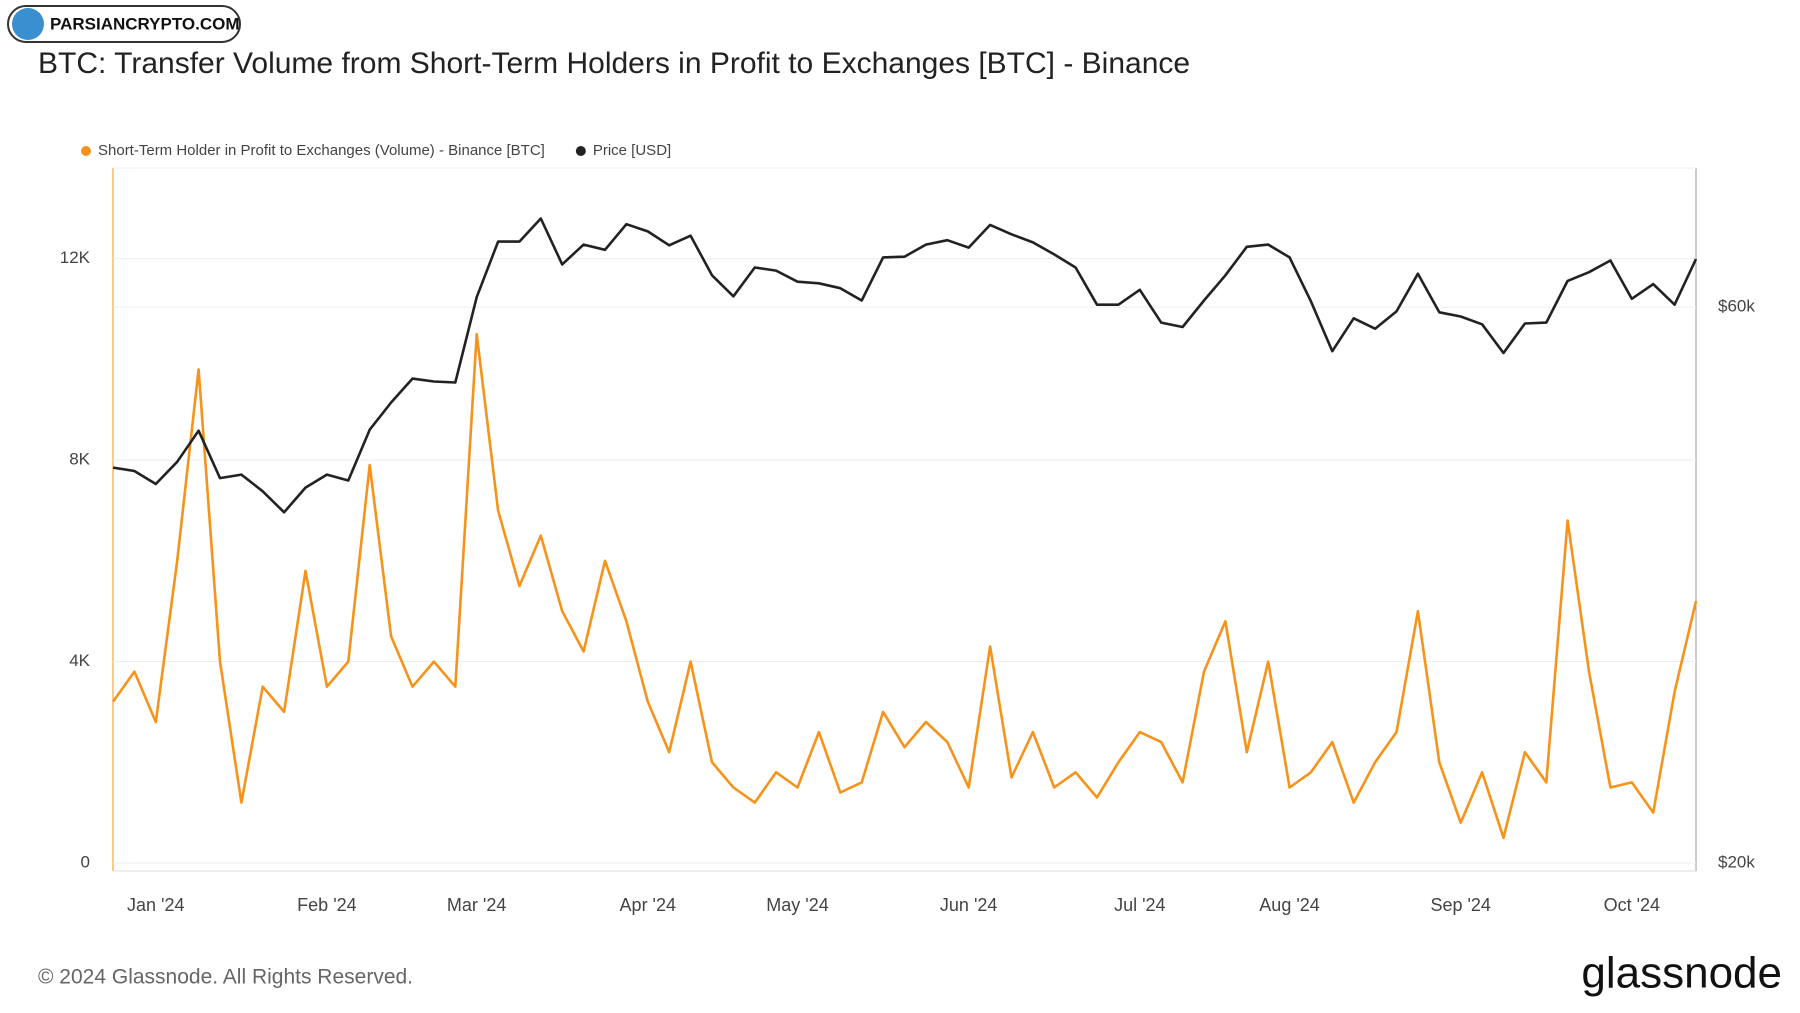 This screenshot has height=1013, width=1800. What do you see at coordinates (79, 660) in the screenshot?
I see `y-tick-label: 4K` at bounding box center [79, 660].